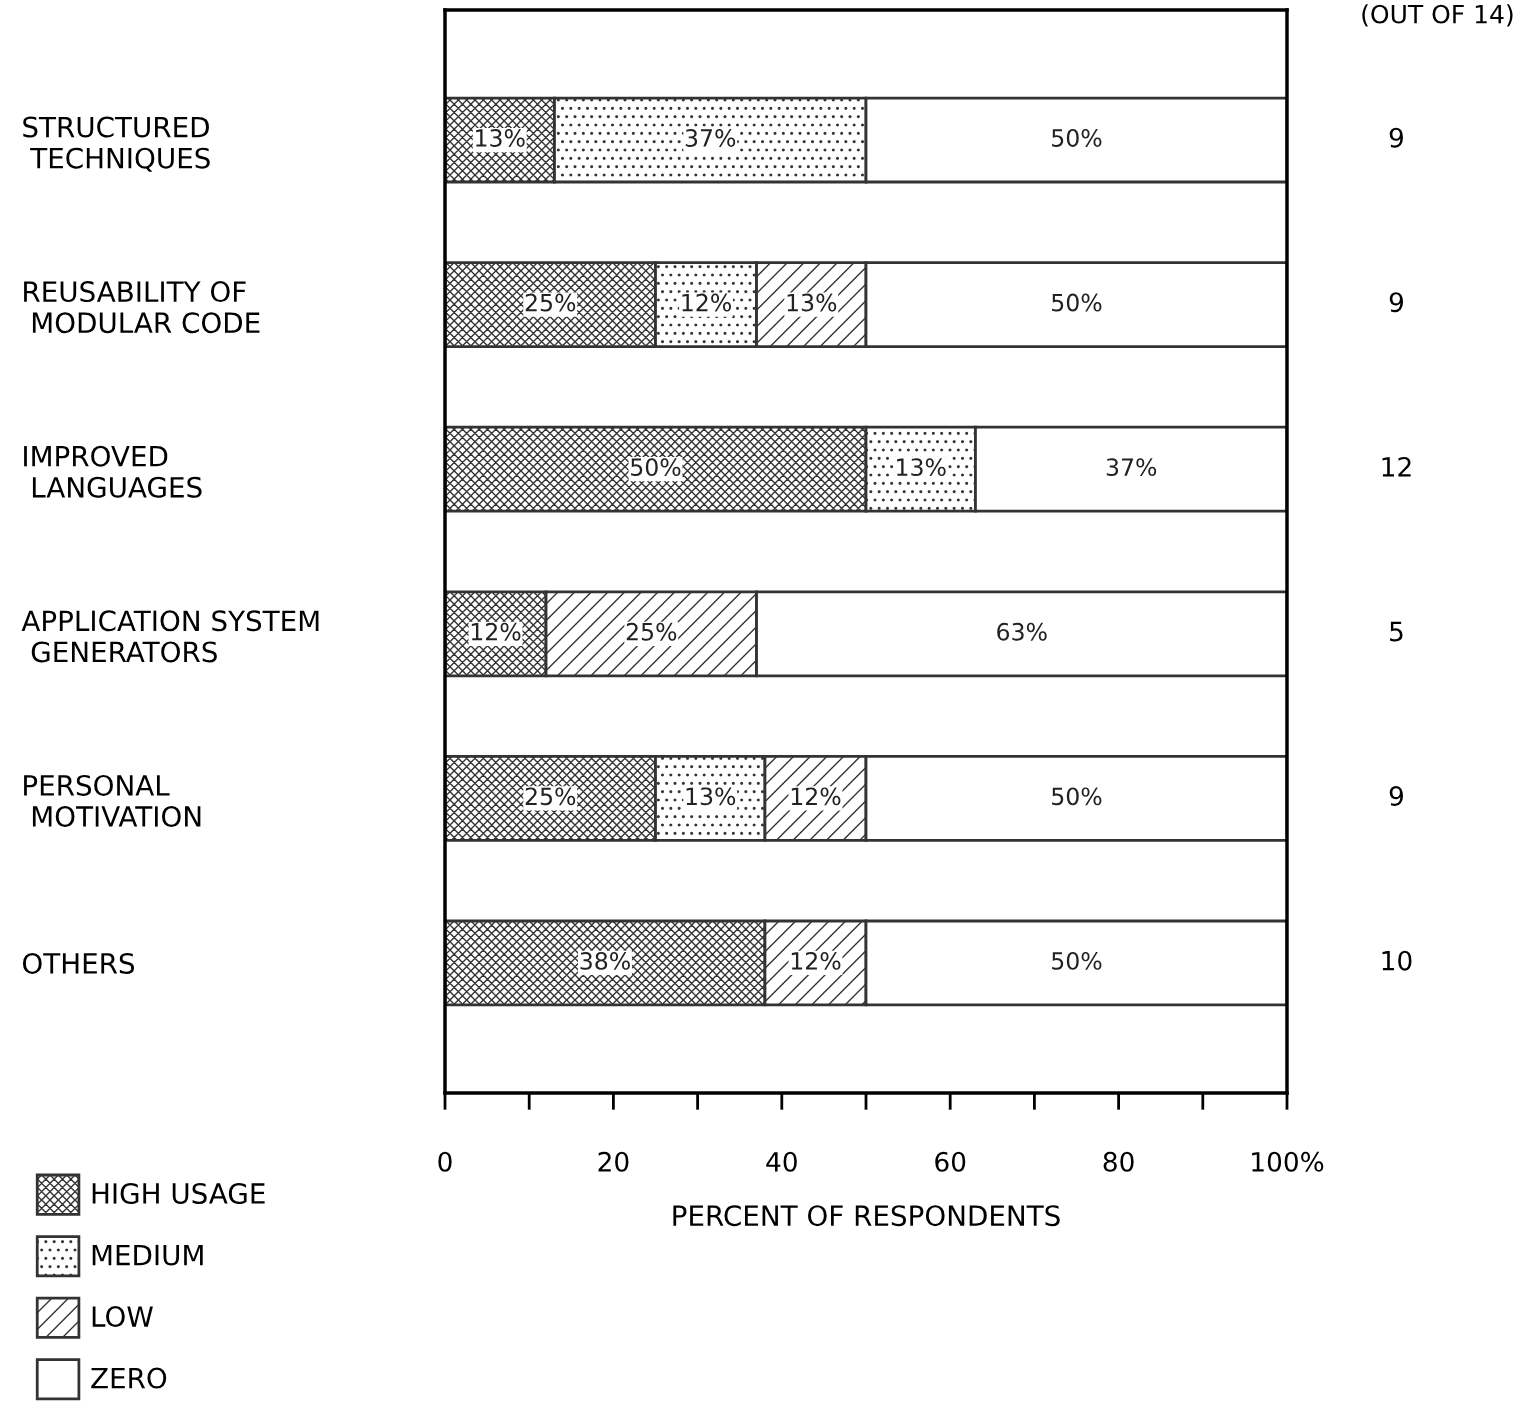 The width and height of the screenshot is (1530, 1410). Describe the element at coordinates (445, 1161) in the screenshot. I see `x-tick-label: 0` at that location.